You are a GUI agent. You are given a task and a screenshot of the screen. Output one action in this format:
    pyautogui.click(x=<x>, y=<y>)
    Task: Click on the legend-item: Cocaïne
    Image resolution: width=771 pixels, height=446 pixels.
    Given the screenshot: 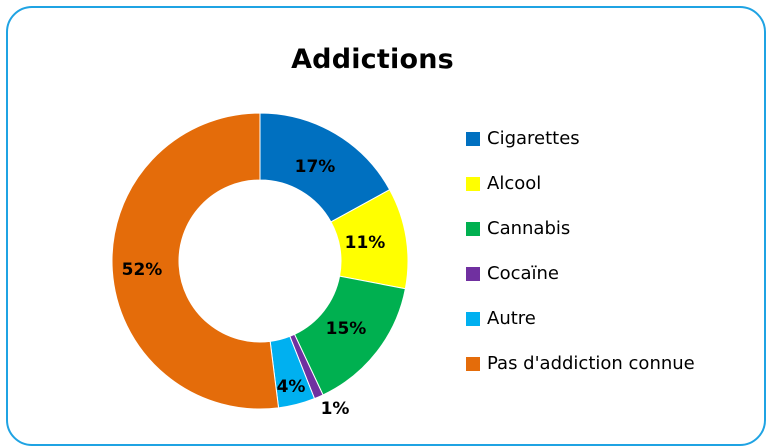 What is the action you would take?
    pyautogui.click(x=580, y=273)
    